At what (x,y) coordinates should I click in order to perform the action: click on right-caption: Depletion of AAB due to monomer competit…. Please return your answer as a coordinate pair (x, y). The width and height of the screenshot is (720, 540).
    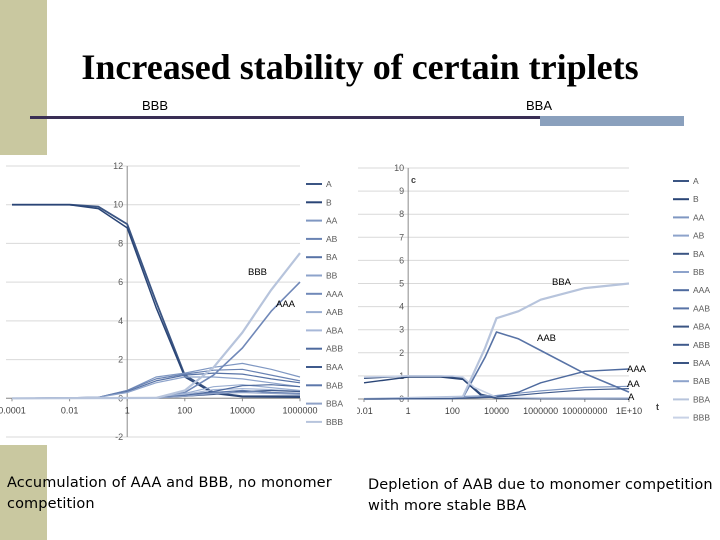
    Looking at the image, I should click on (540, 495).